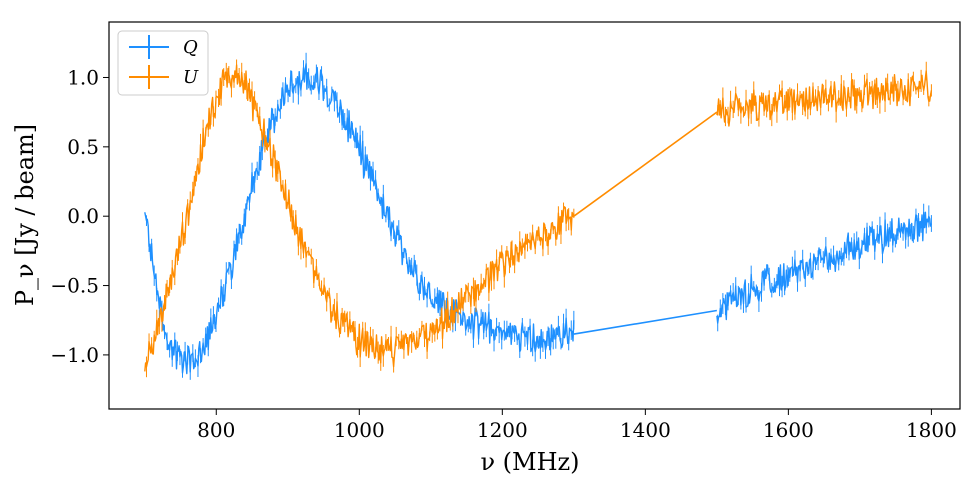 The image size is (975, 488). Describe the element at coordinates (216, 430) in the screenshot. I see `x-tick-label: 800` at that location.